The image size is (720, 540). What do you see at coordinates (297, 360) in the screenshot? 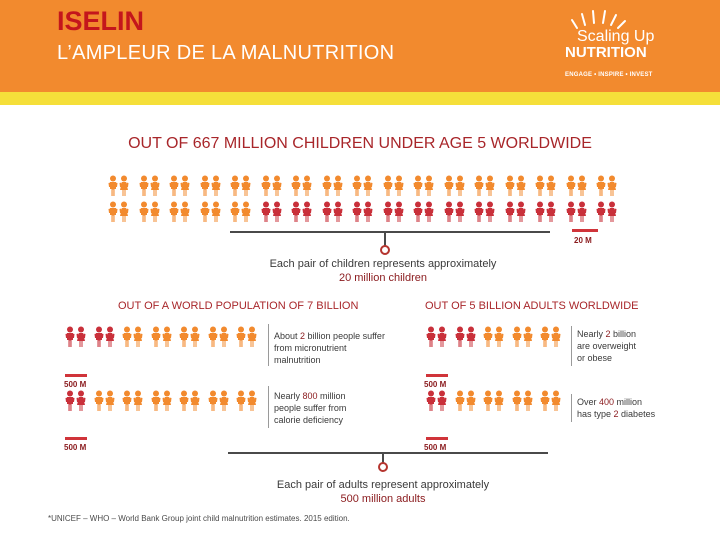
I see `world-note1-line3: malnutrition` at bounding box center [297, 360].